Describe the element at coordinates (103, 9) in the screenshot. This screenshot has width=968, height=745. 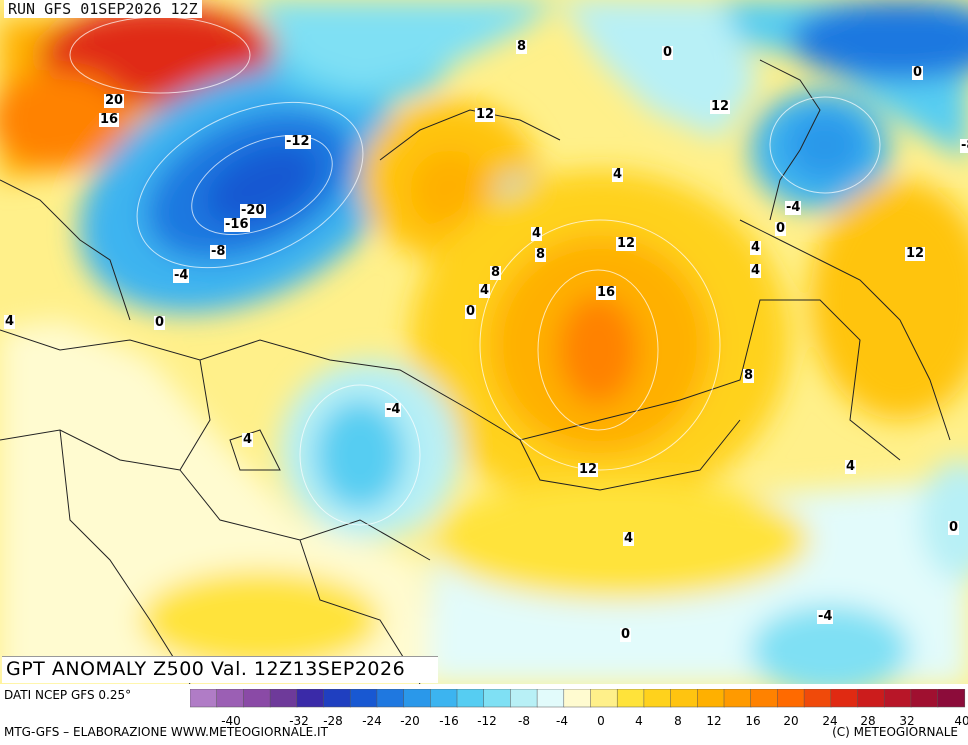
I see `run-info: RUN GFS 01SEP2026 12Z` at that location.